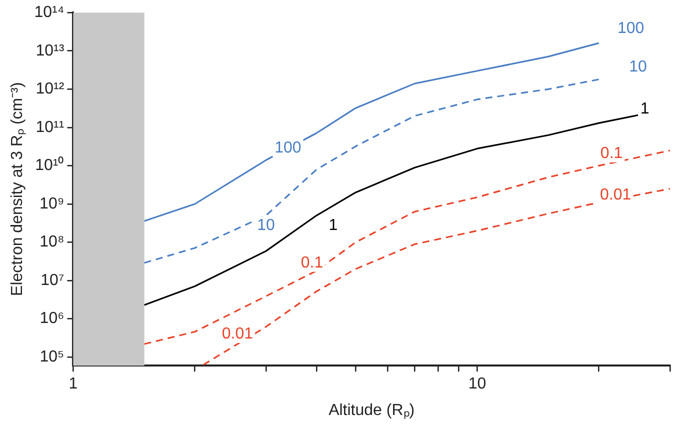 The image size is (680, 428). What do you see at coordinates (52, 280) in the screenshot?
I see `y-tick-label: 10⁷` at bounding box center [52, 280].